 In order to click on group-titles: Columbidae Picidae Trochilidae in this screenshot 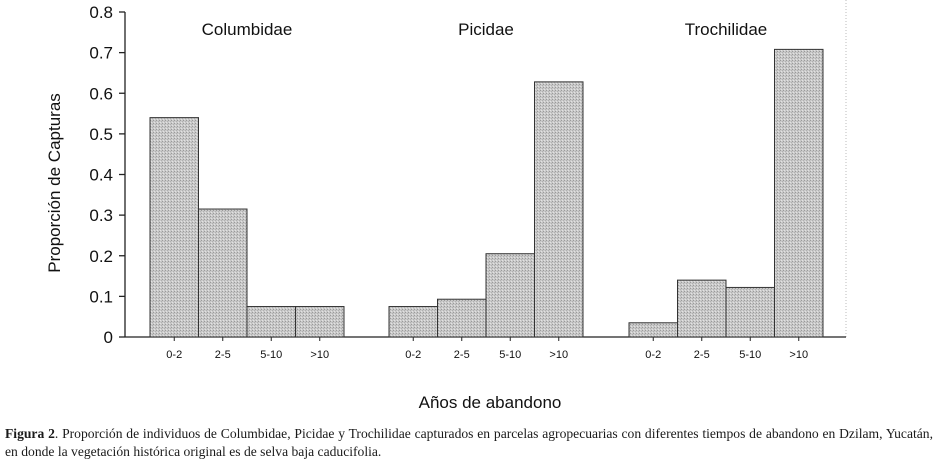, I will do `click(485, 29)`.